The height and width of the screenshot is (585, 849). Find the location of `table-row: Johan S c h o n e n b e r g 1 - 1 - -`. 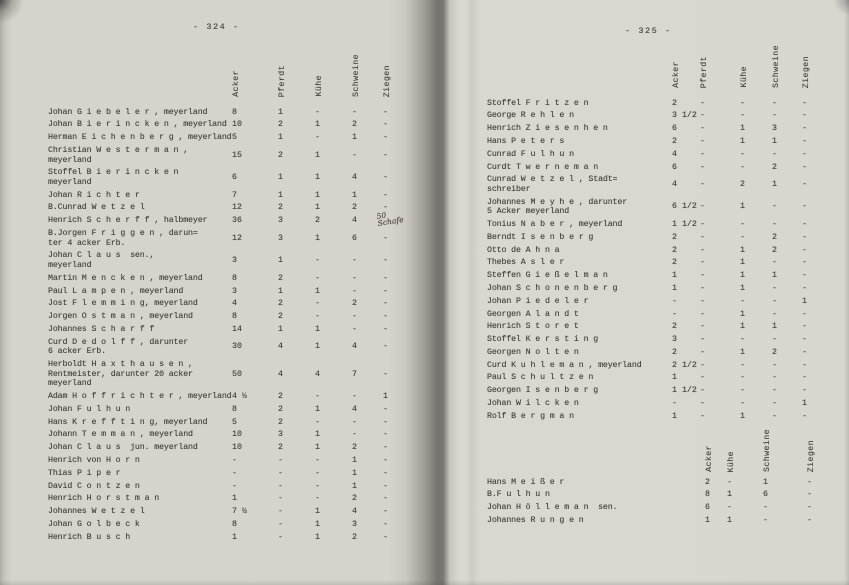

table-row: Johan S c h o n e n b e r g 1 - 1 - - is located at coordinates (659, 288).